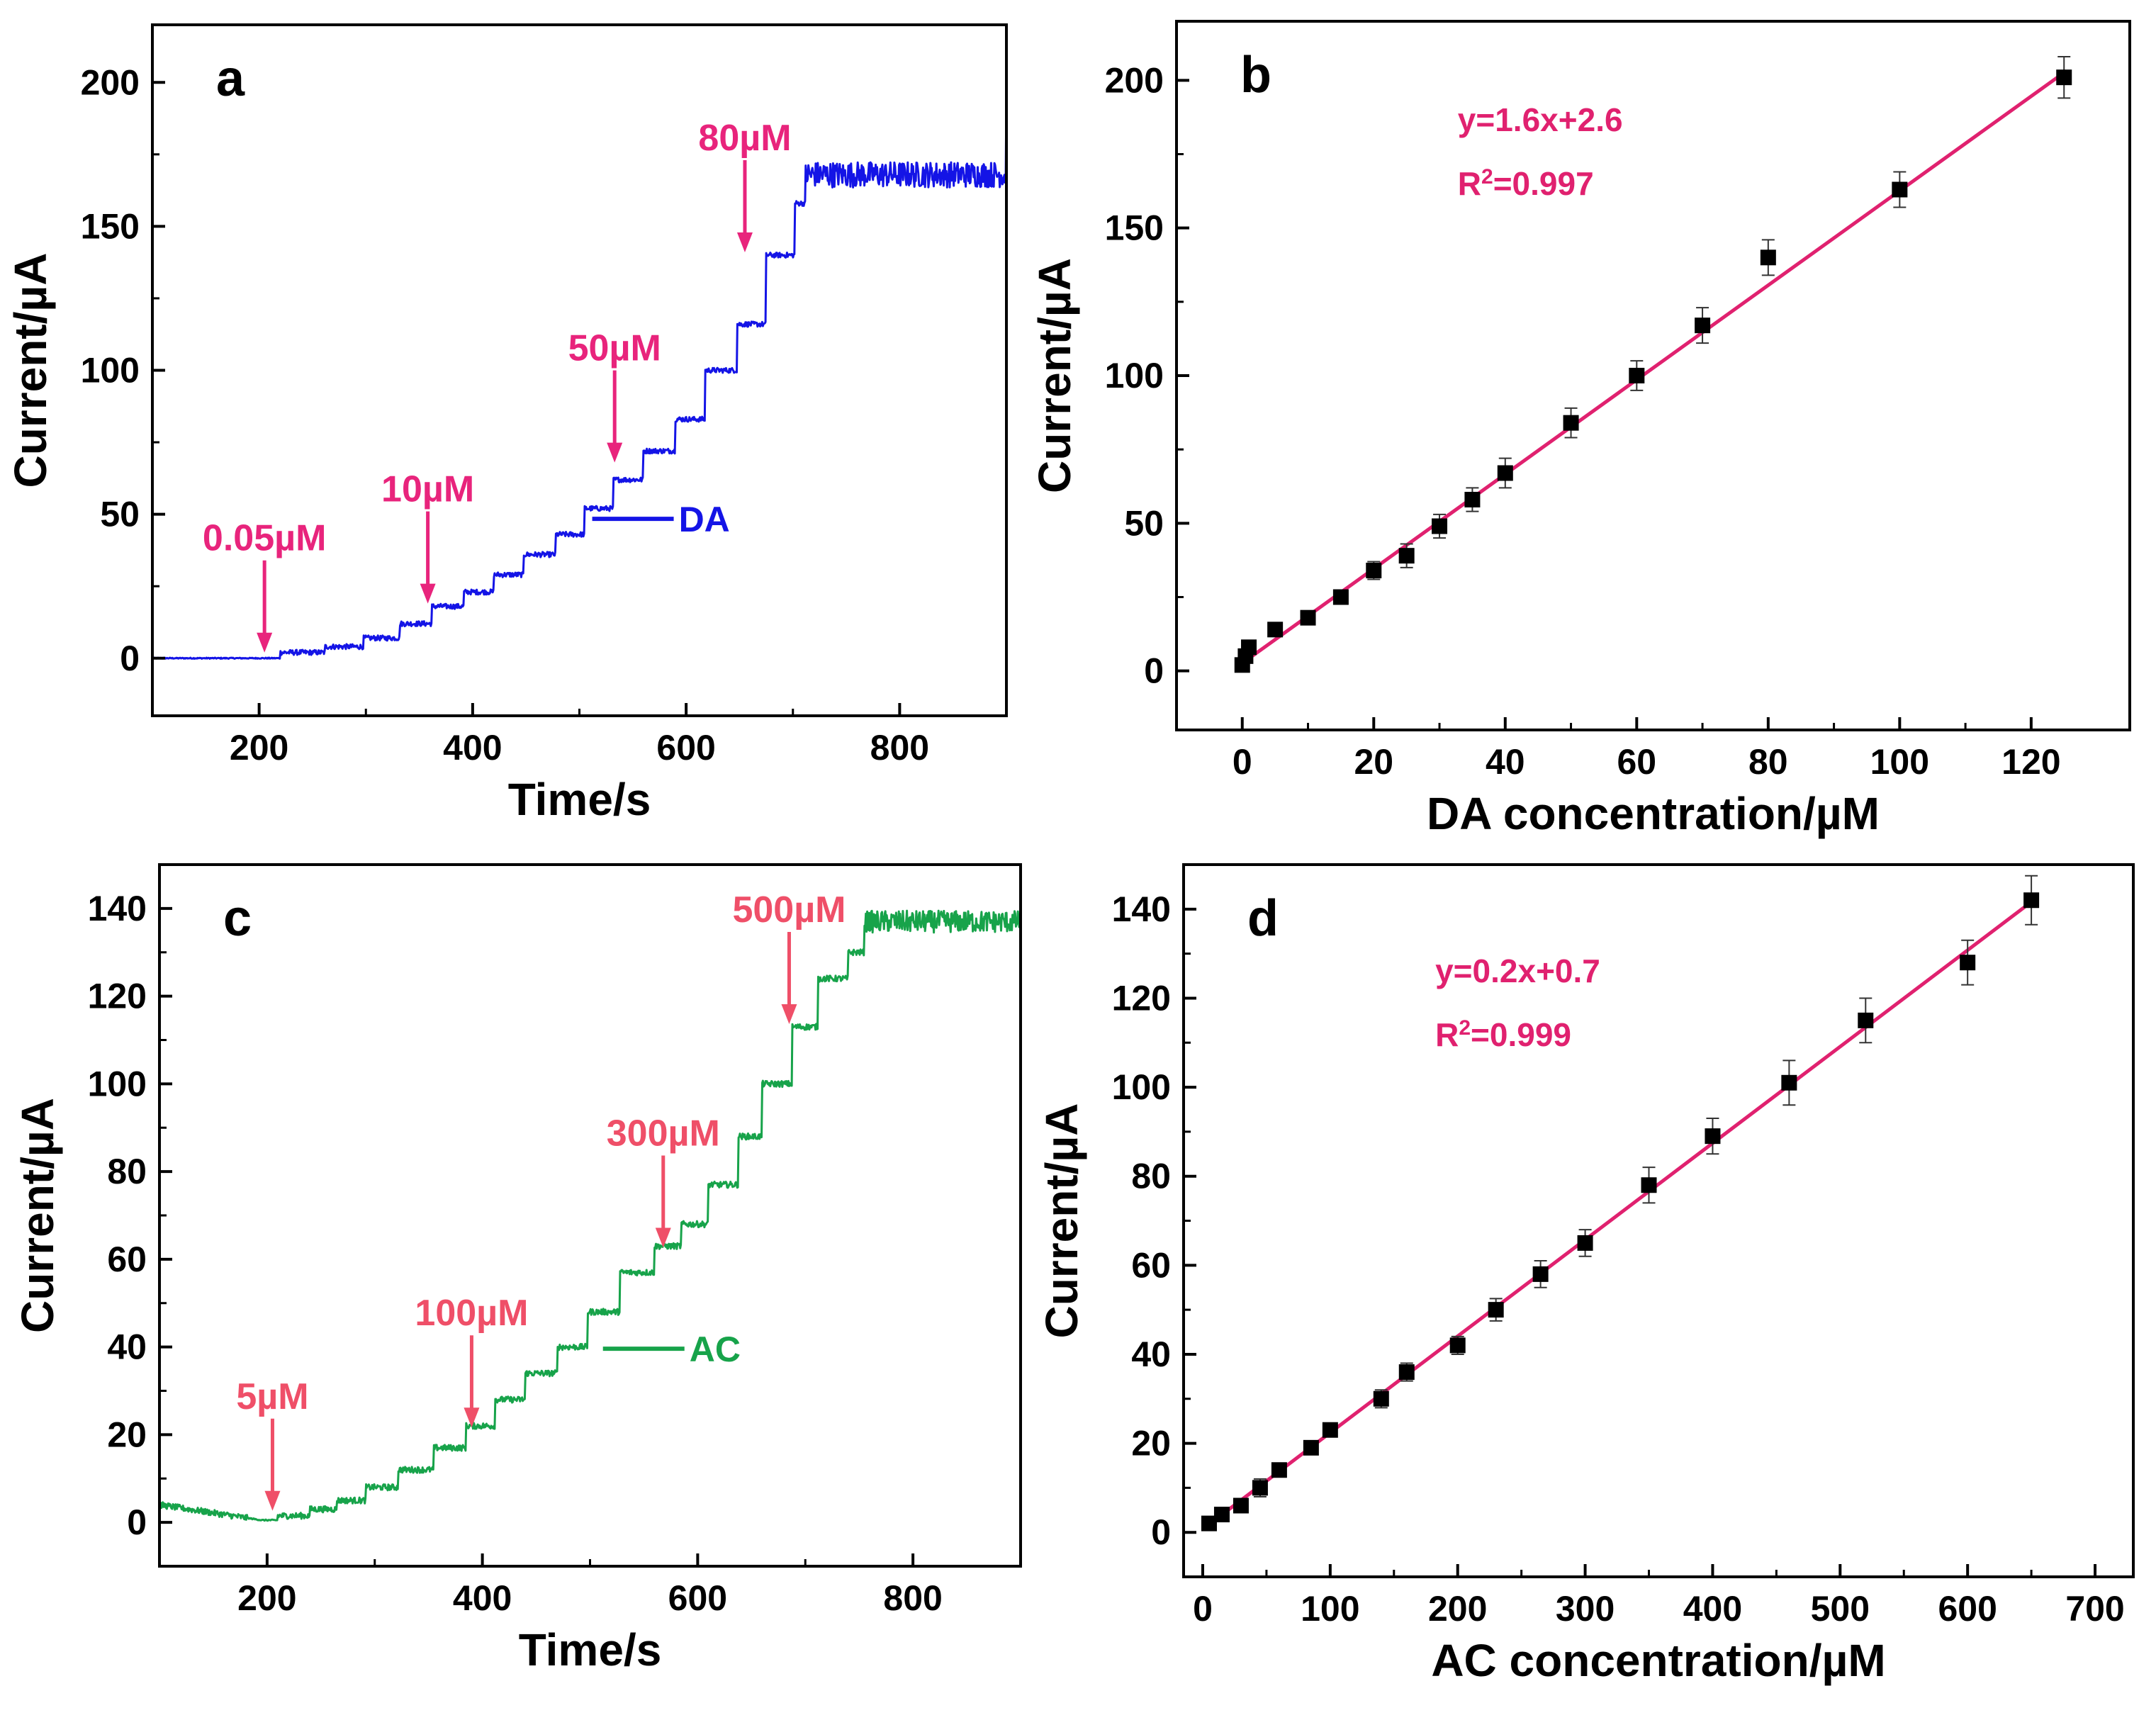 The width and height of the screenshot is (2156, 1720). I want to click on x-tick-label-b-2: 40, so click(1505, 762).